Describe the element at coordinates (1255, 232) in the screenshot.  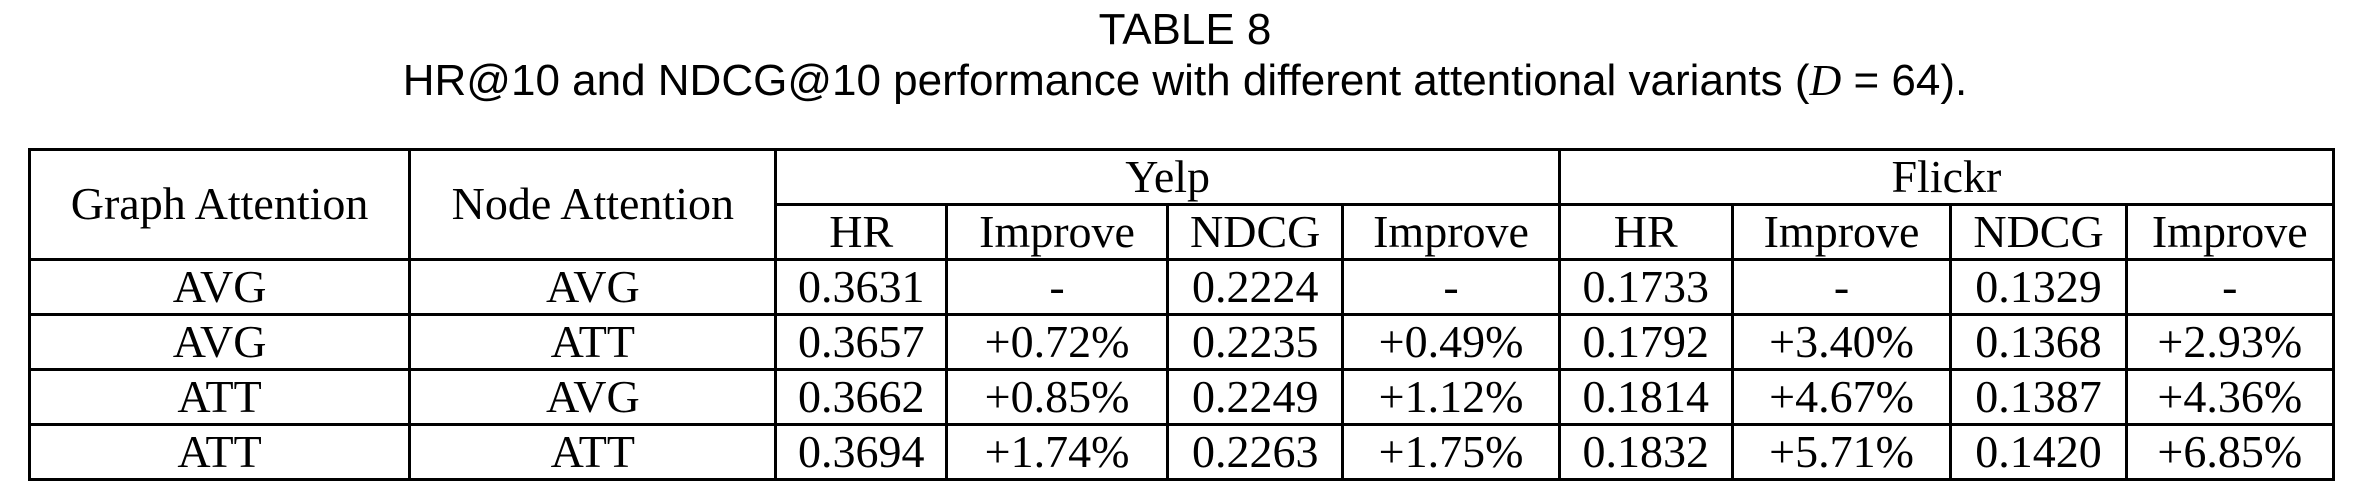
I see `metric-header-yelp-ndcg: NDCG` at that location.